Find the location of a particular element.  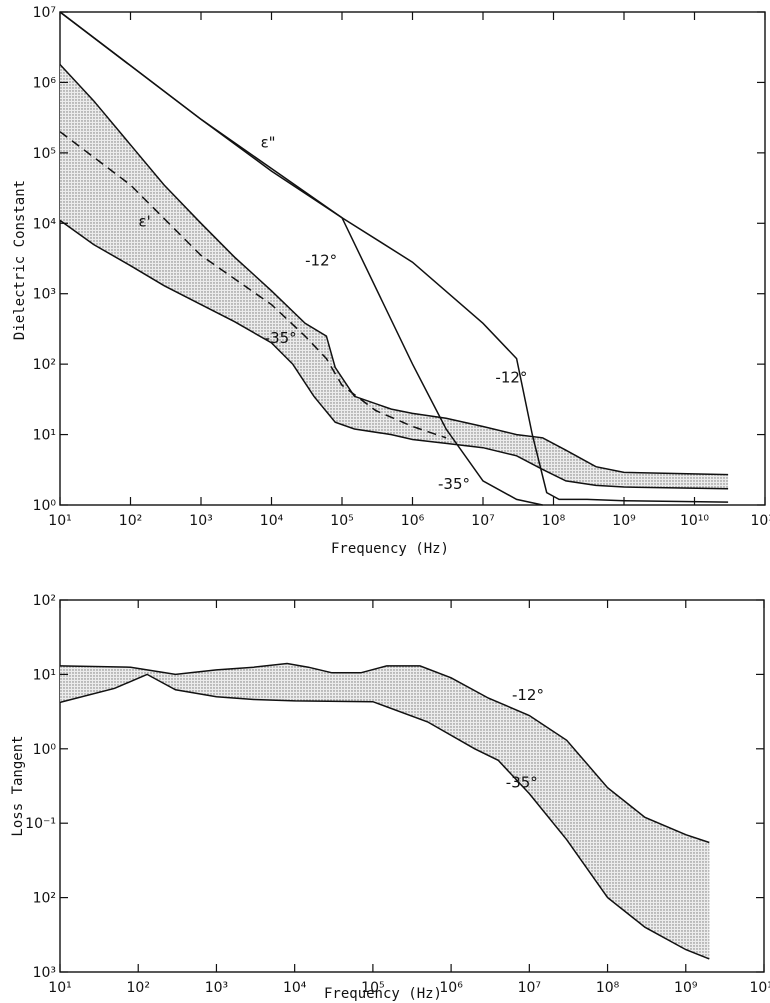

annotation-label-0: -12° is located at coordinates (528, 695).